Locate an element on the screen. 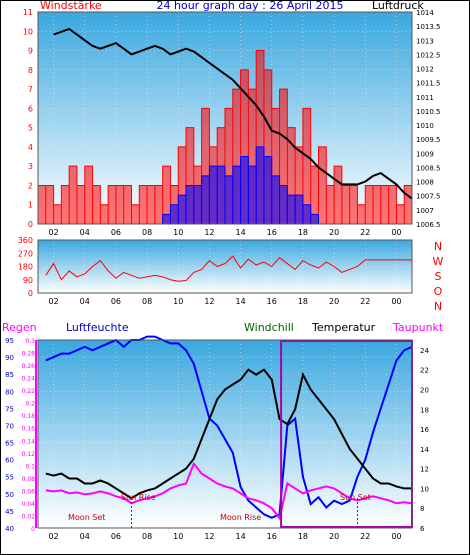  x-tick-label: 06 is located at coordinates (116, 536).